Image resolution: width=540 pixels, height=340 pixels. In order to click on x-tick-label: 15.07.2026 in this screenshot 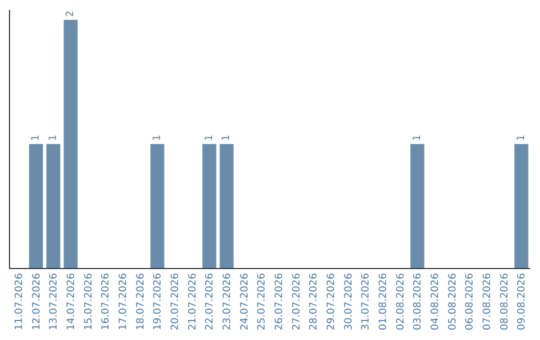, I will do `click(88, 301)`.